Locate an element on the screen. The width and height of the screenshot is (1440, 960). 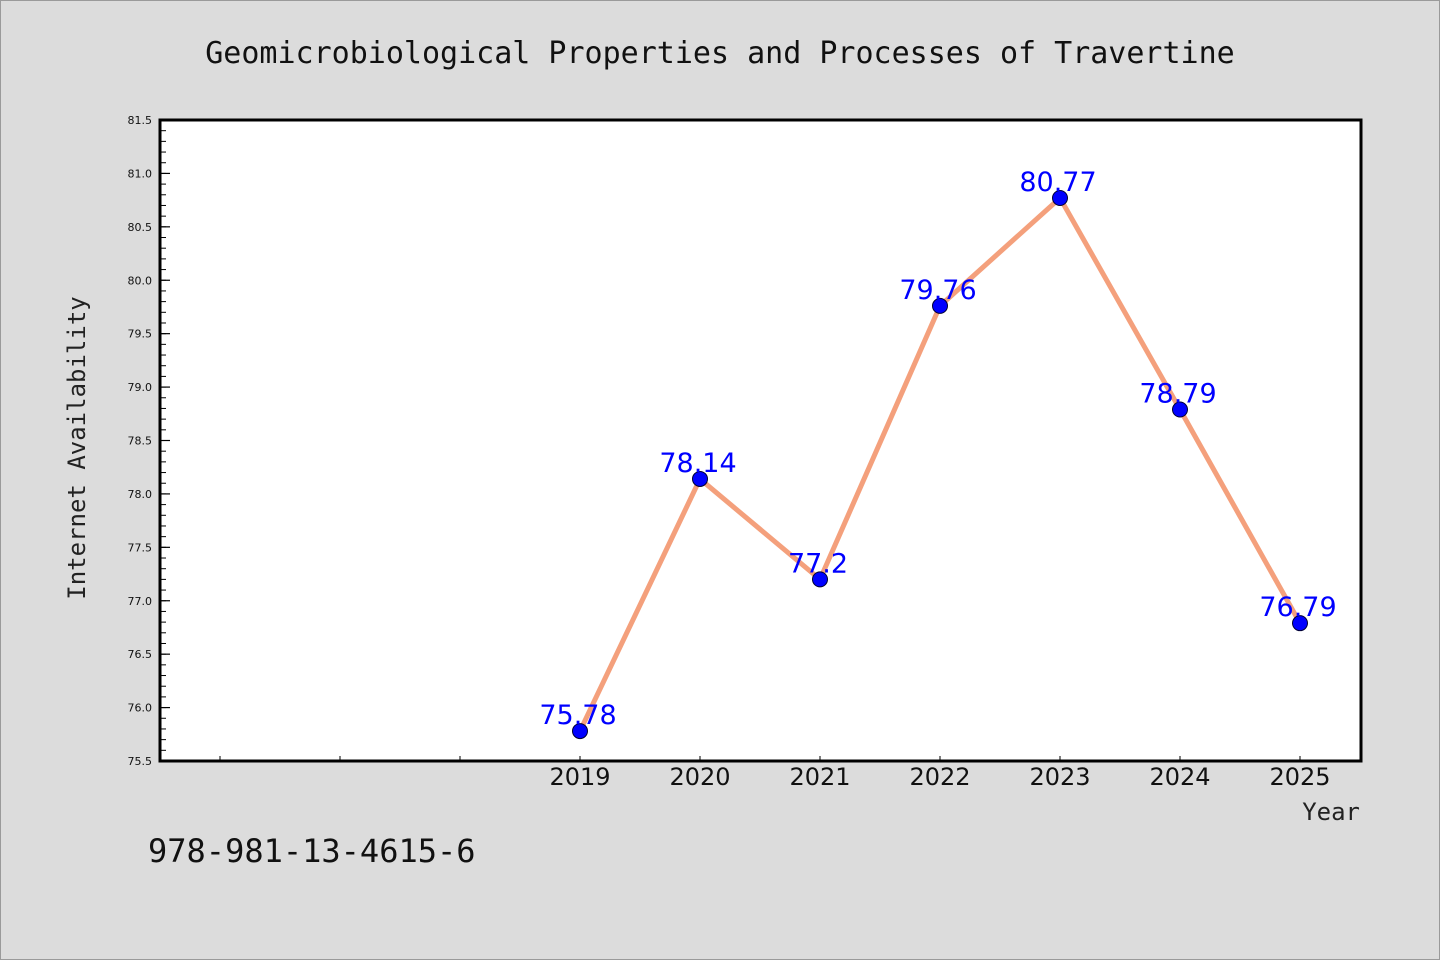
x-tick-label: 2022 is located at coordinates (939, 777).